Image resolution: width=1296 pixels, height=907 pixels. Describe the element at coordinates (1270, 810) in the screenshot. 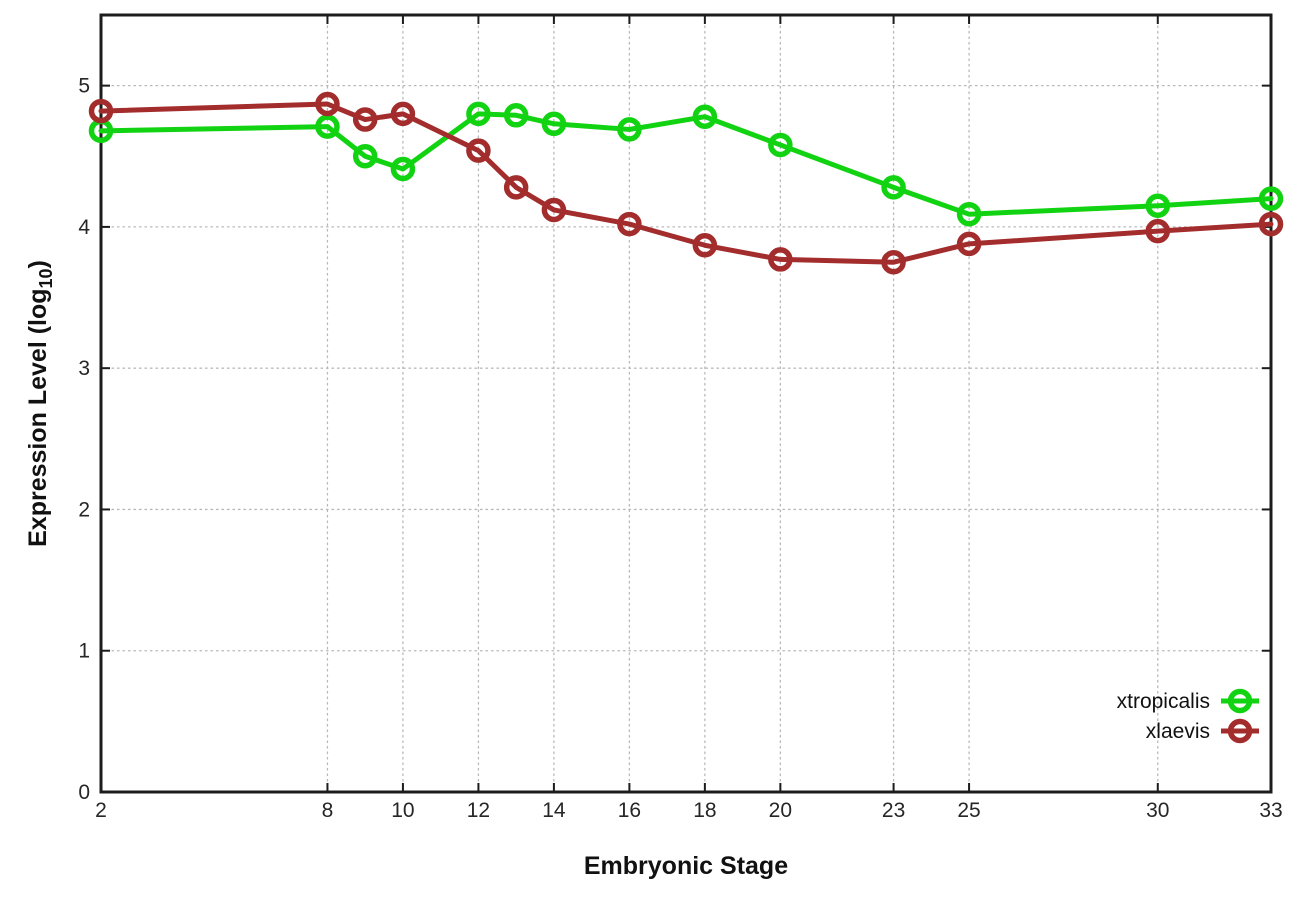

I see `x-tick-label: 33` at that location.